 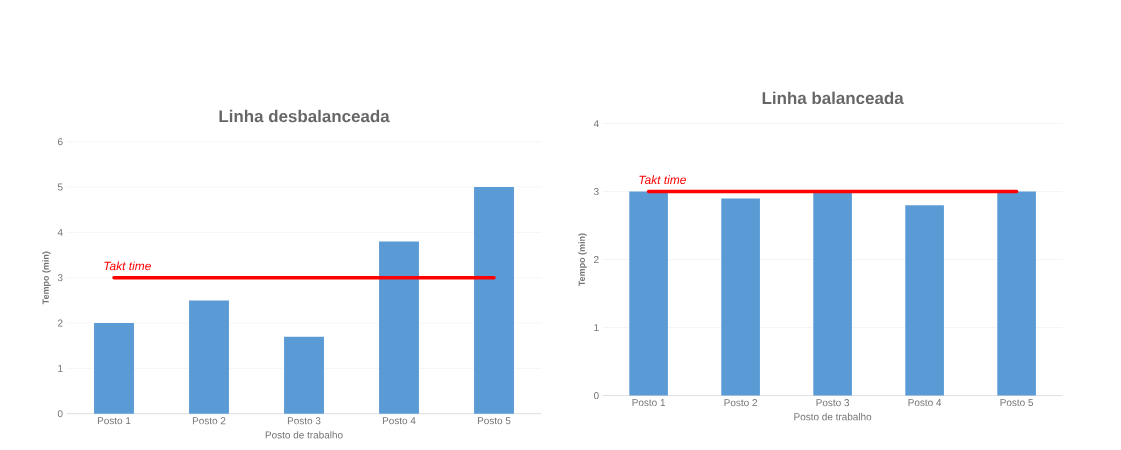 I want to click on y-tick-label: 6, so click(x=60, y=142).